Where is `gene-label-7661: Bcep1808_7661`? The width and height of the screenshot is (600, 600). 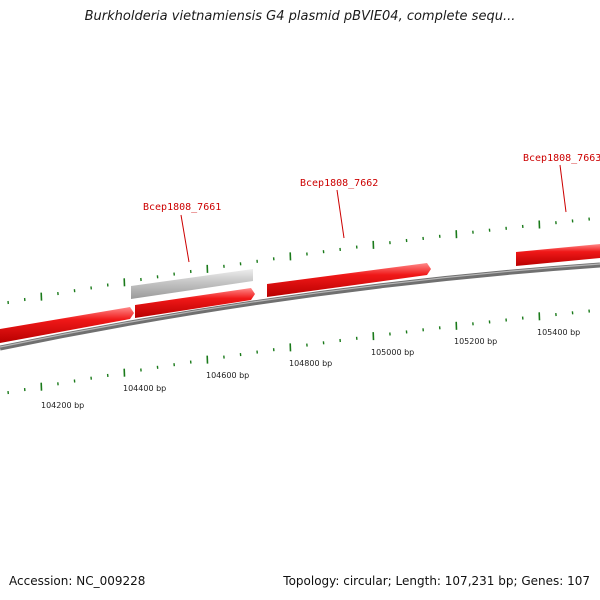 gene-label-7661: Bcep1808_7661 is located at coordinates (182, 207).